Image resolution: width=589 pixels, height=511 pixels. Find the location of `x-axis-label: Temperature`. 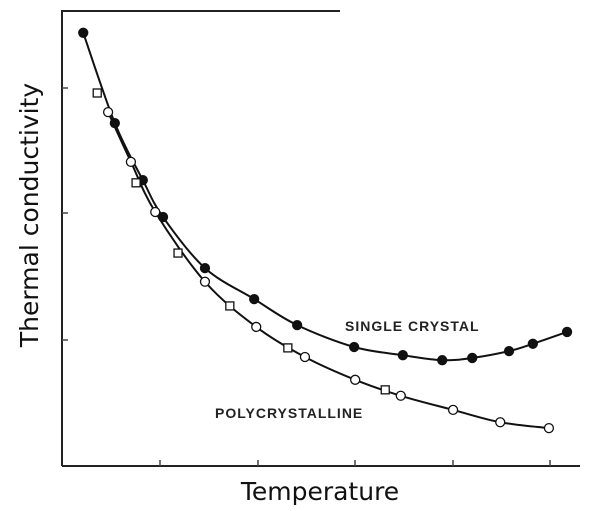

x-axis-label: Temperature is located at coordinates (319, 491).